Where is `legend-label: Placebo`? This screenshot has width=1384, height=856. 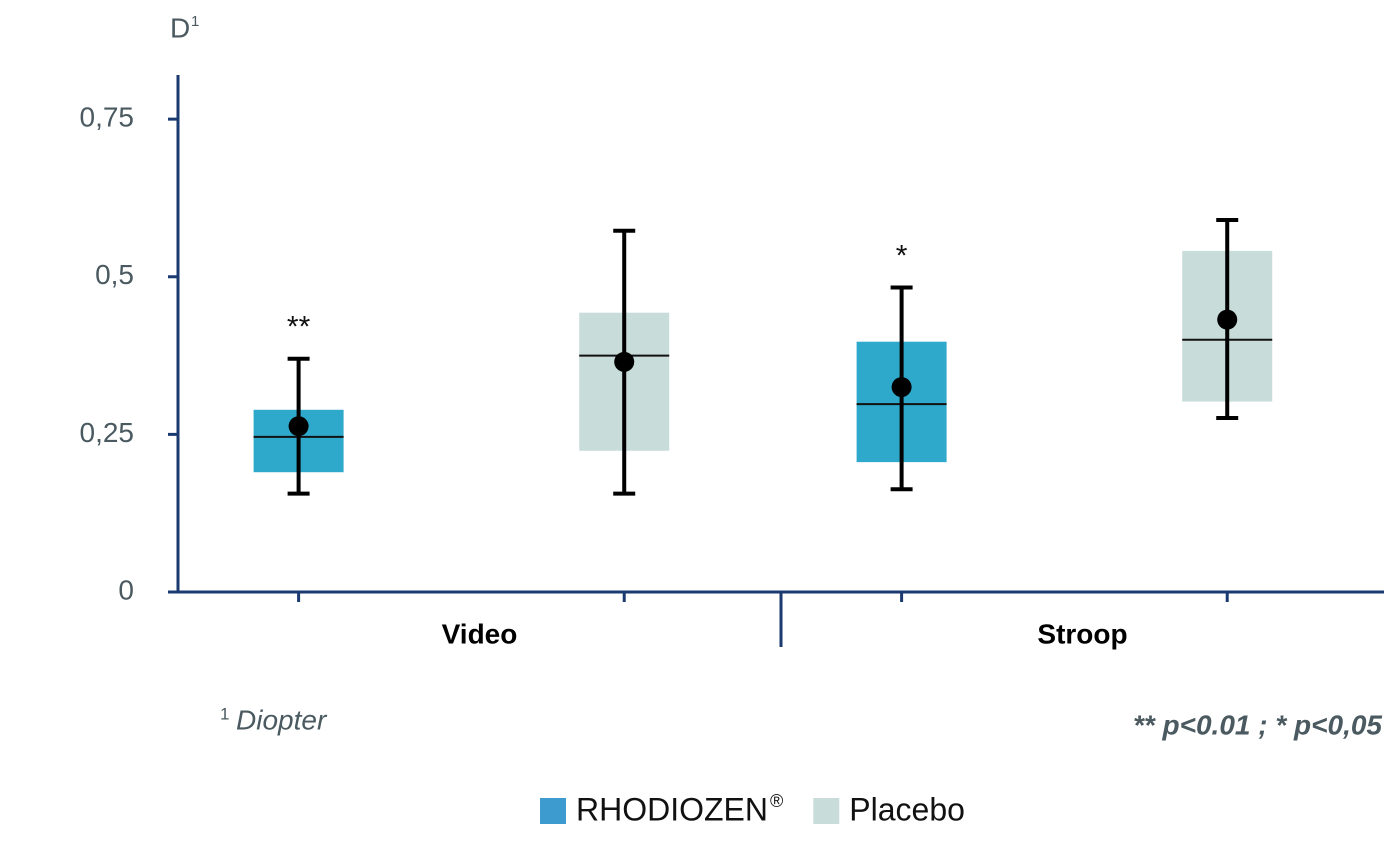 legend-label: Placebo is located at coordinates (907, 809).